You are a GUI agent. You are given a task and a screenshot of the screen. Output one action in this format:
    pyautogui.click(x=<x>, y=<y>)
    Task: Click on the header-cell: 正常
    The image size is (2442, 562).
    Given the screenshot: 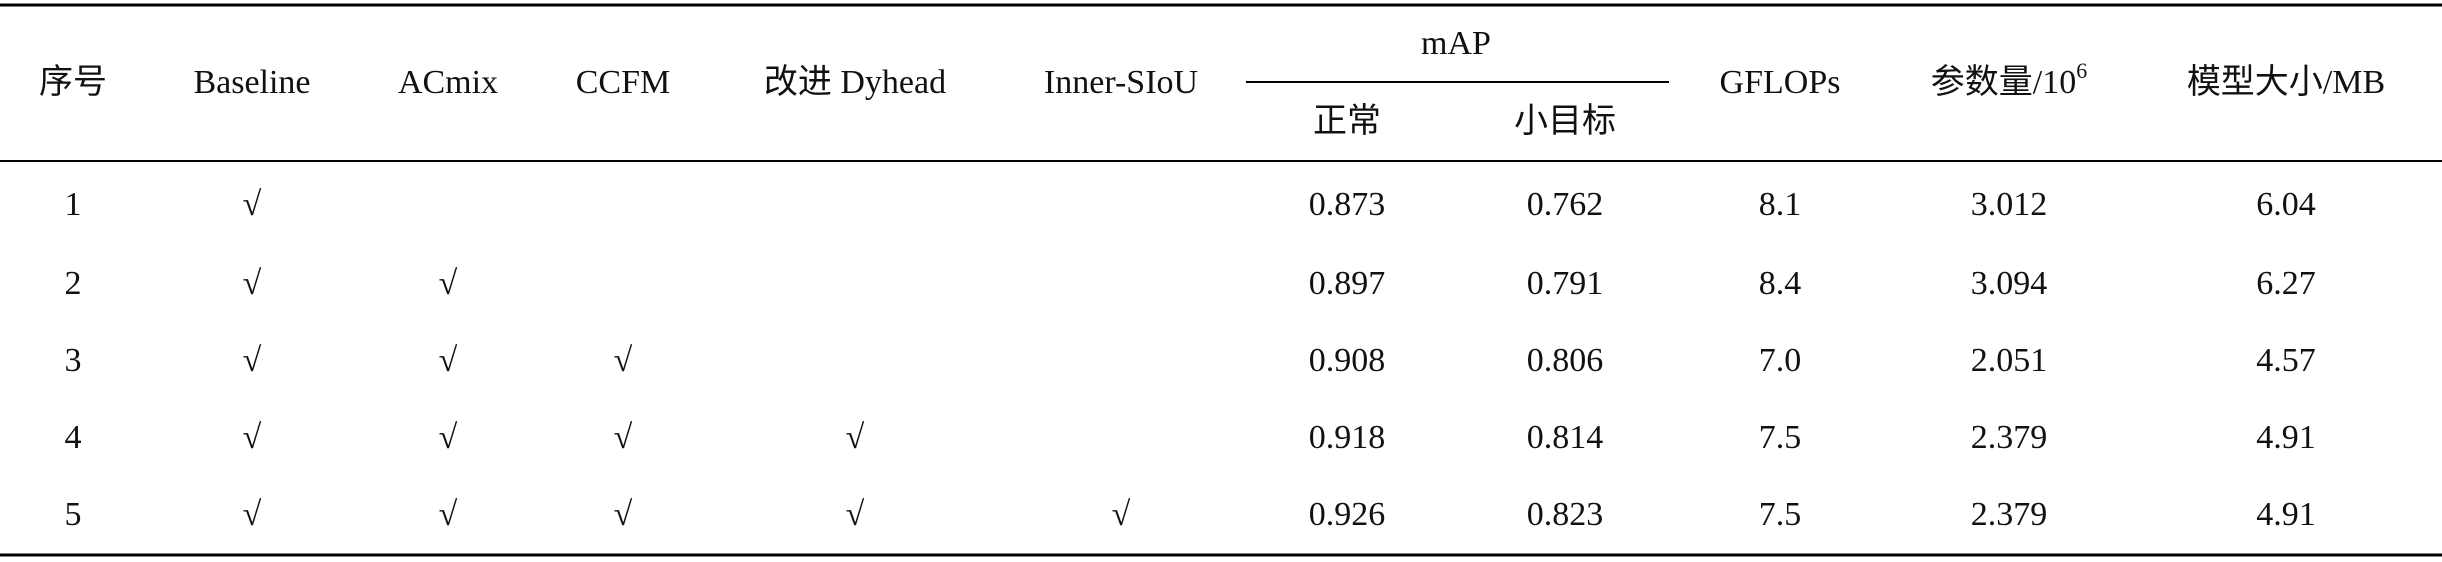 What is the action you would take?
    pyautogui.click(x=1347, y=121)
    